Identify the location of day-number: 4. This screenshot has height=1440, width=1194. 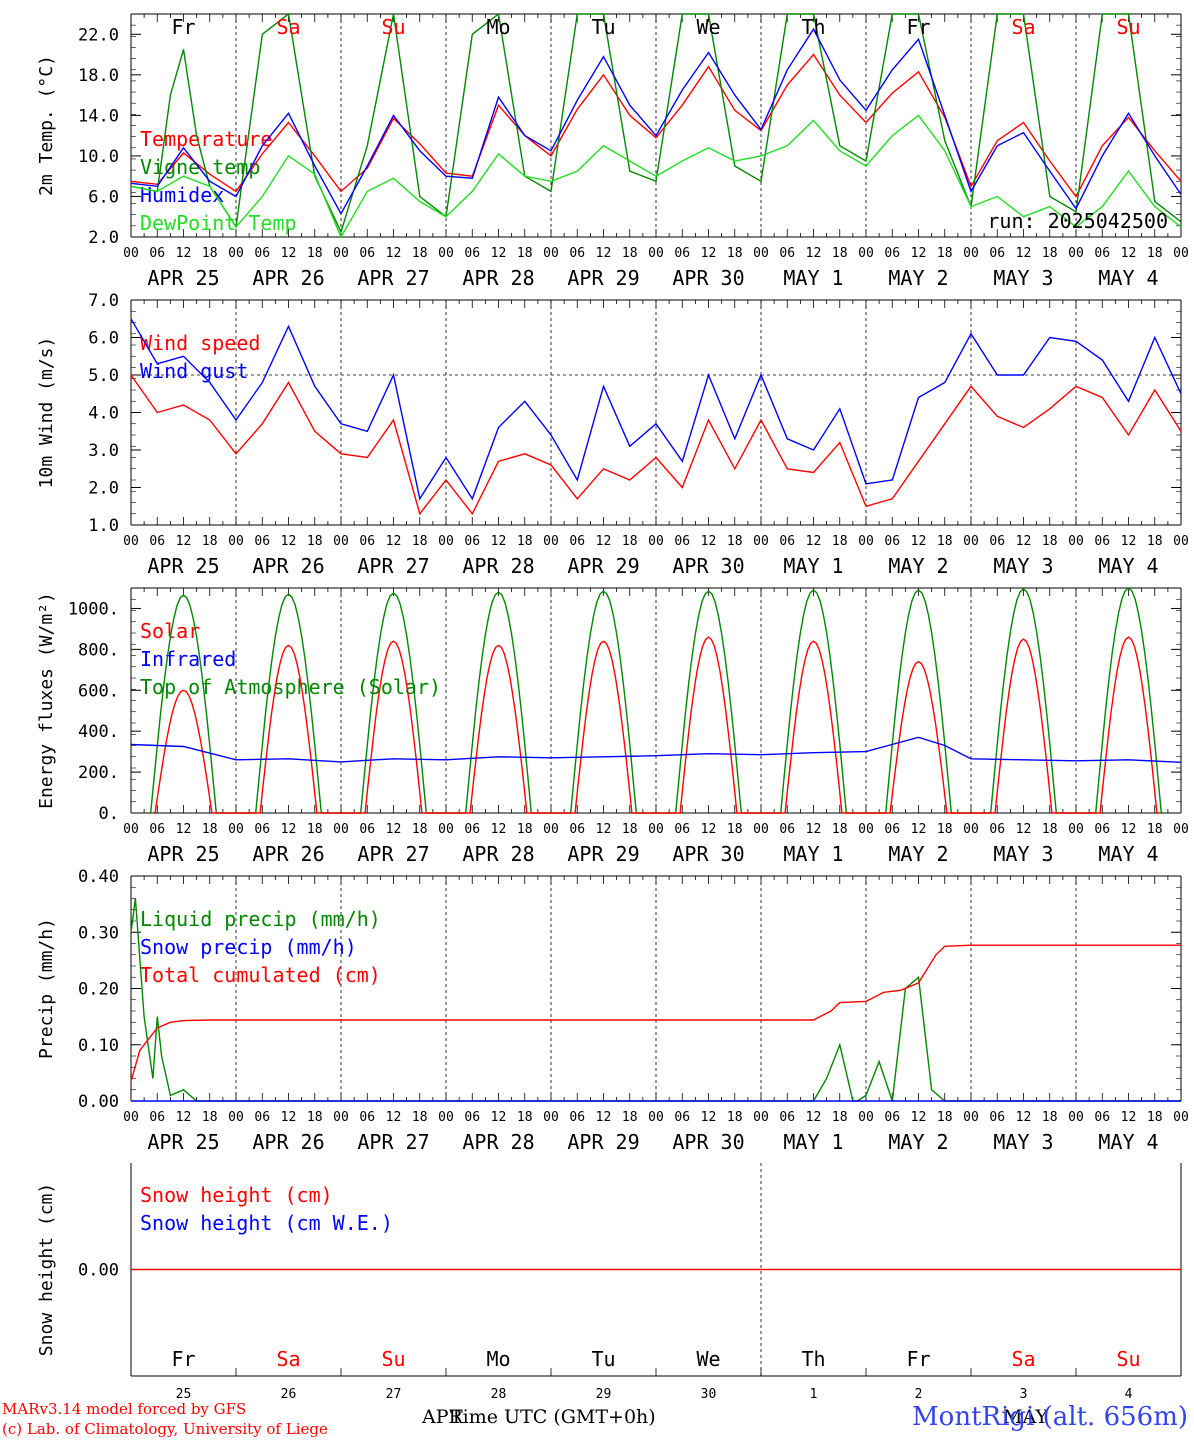
(1129, 1394).